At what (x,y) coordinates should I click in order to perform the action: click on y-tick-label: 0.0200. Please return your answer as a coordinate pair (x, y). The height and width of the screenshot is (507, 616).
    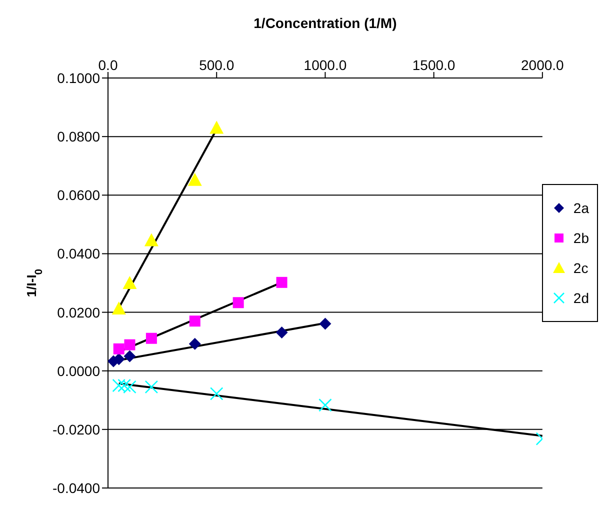
    Looking at the image, I should click on (78, 312).